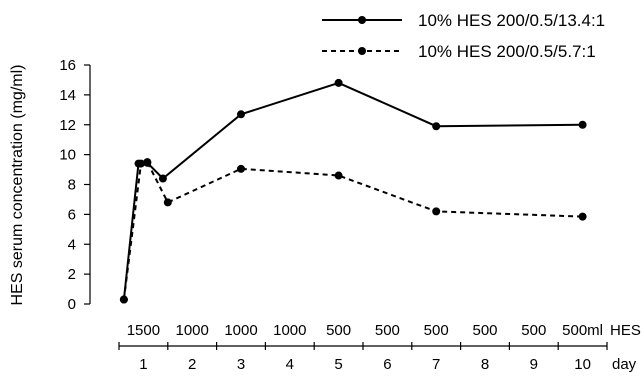 The height and width of the screenshot is (376, 644). I want to click on day-tick-label: 4, so click(290, 364).